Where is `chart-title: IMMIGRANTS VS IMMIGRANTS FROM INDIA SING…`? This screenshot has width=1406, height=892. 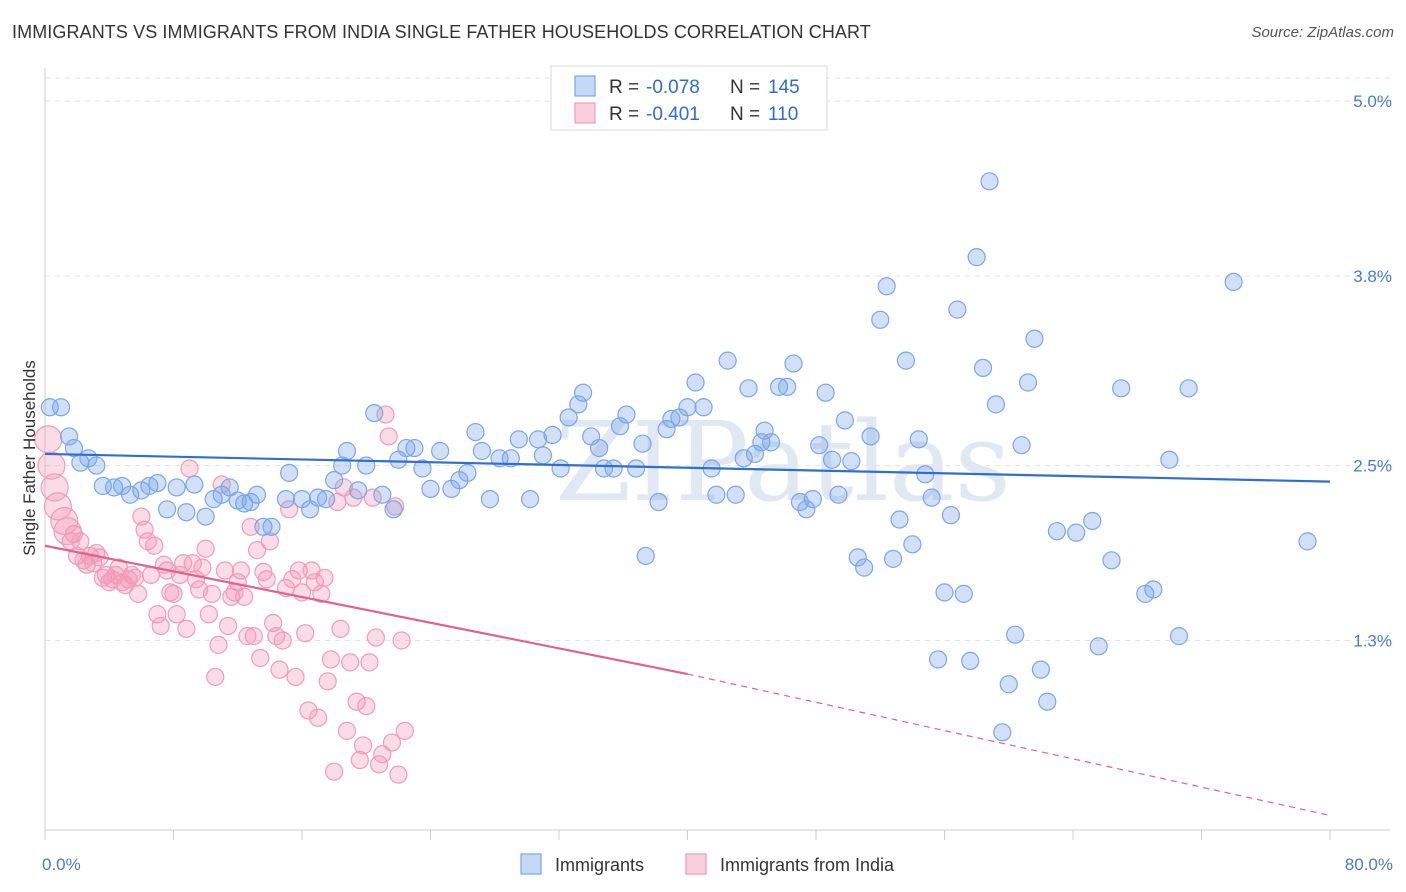
chart-title: IMMIGRANTS VS IMMIGRANTS FROM INDIA SING… is located at coordinates (441, 32).